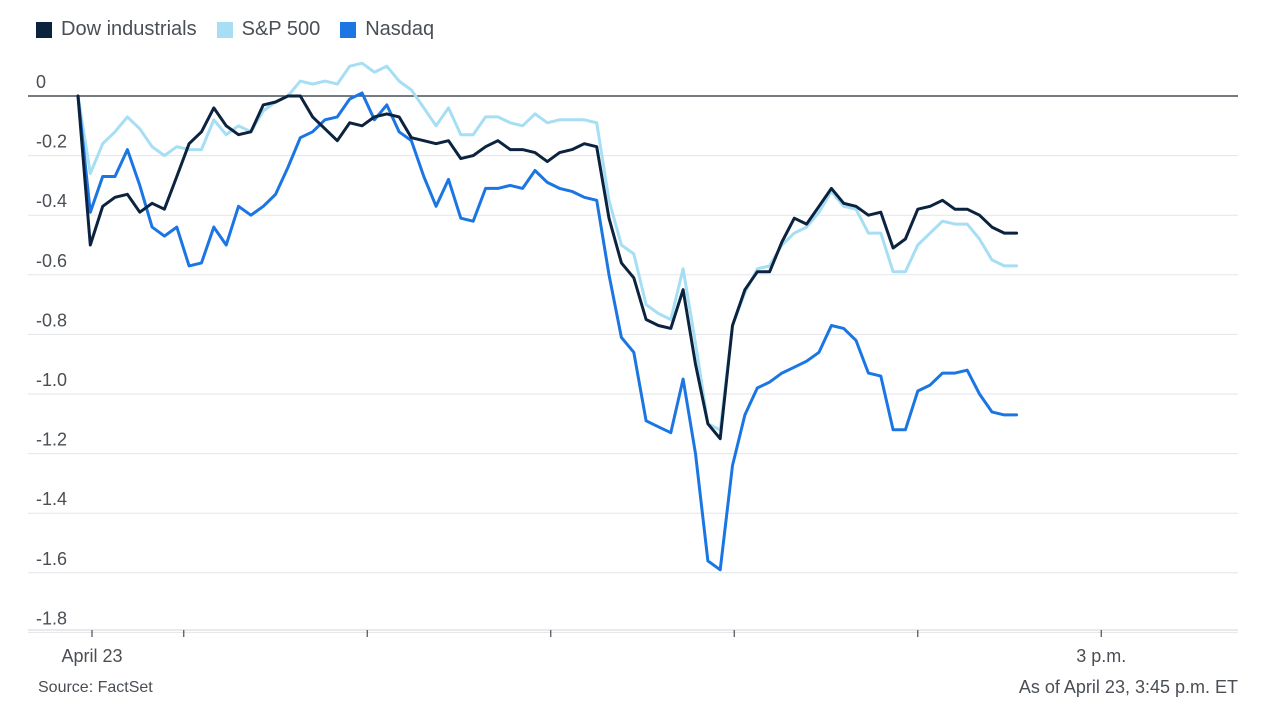 The image size is (1280, 720). Describe the element at coordinates (51, 142) in the screenshot. I see `y-tick-label: -0.2` at that location.